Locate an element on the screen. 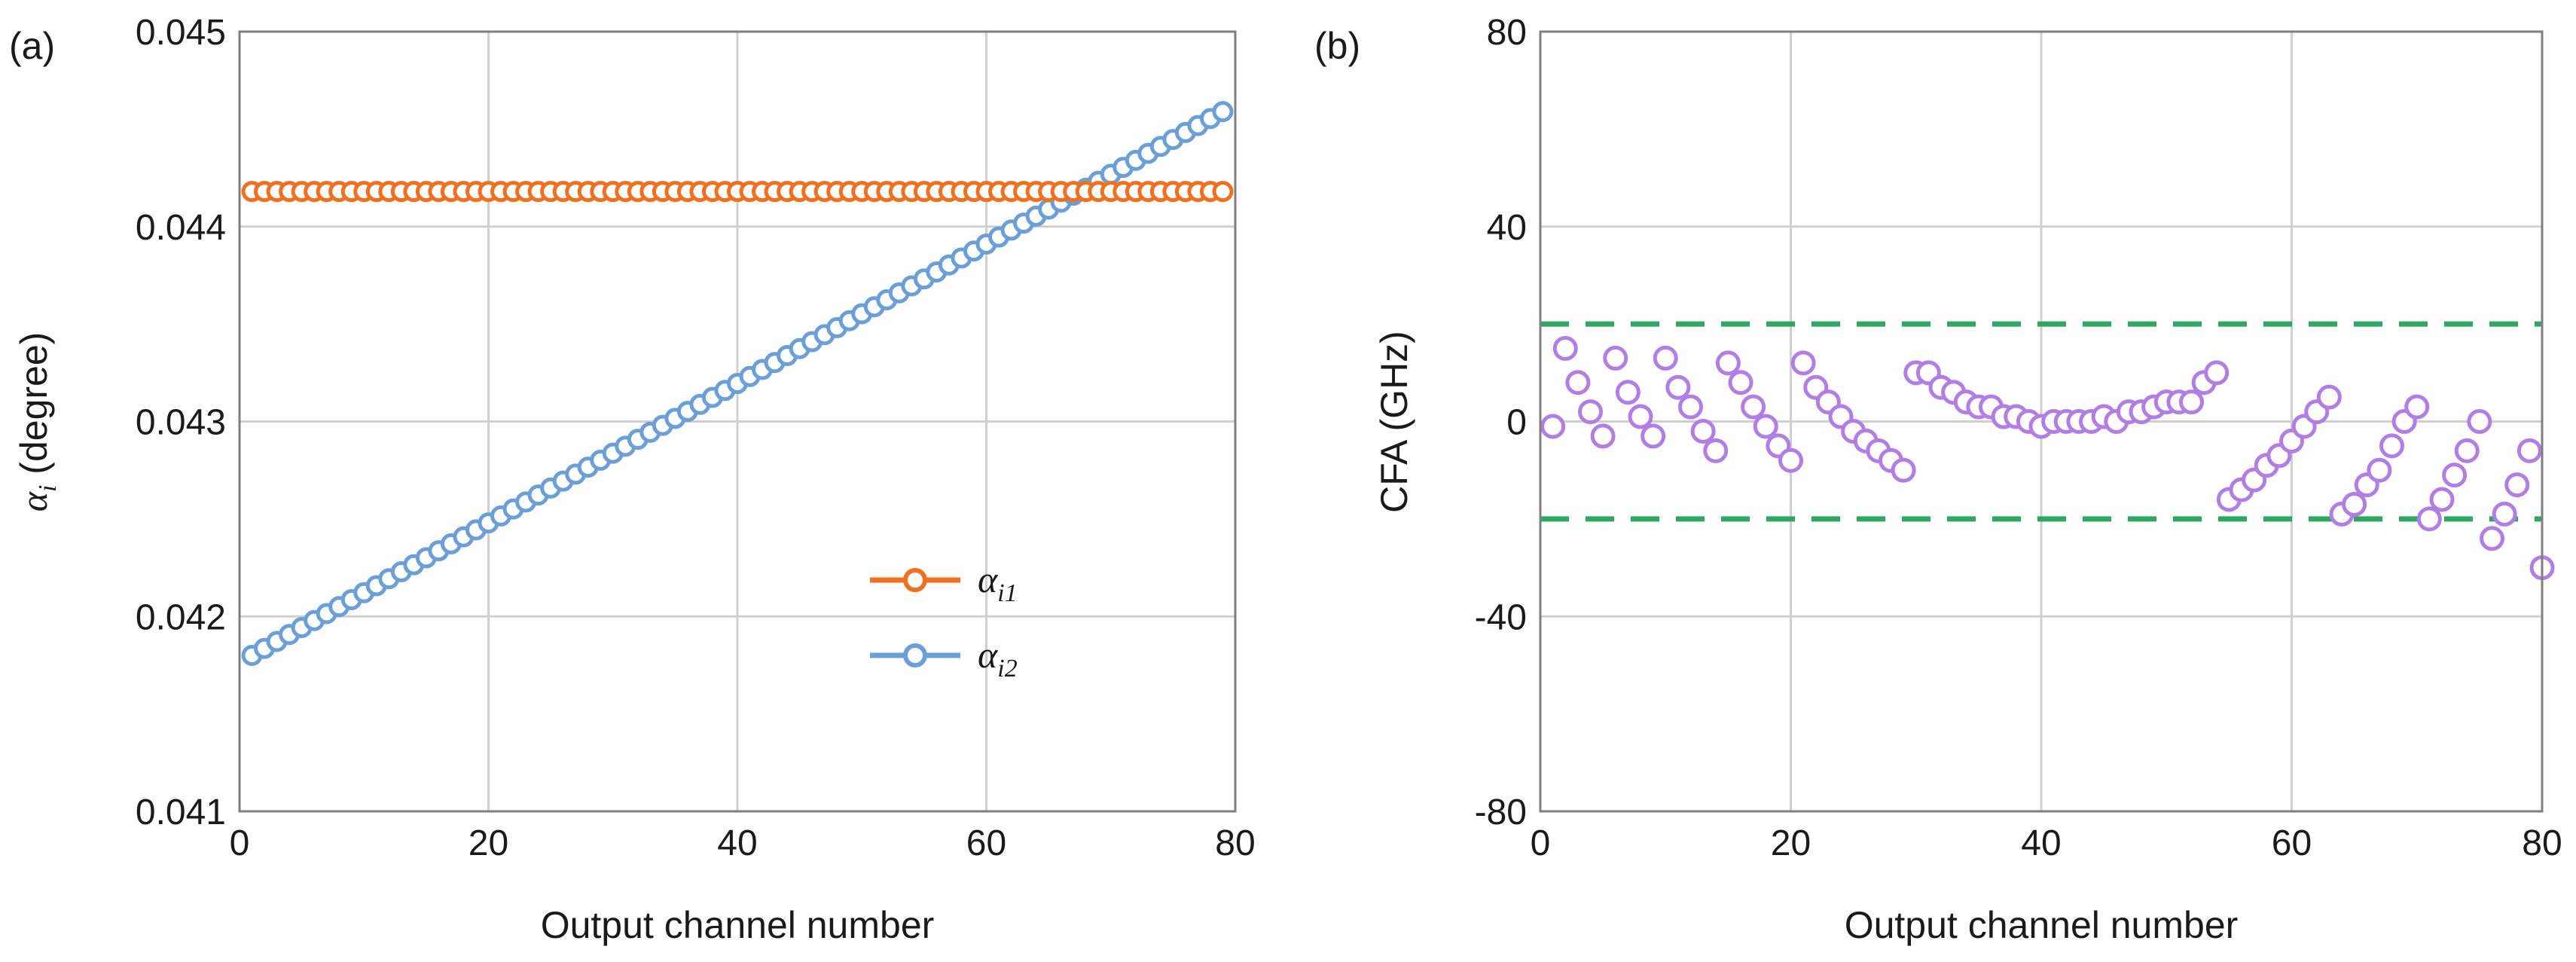 The image size is (2576, 962). panel-b-y-tick-label: -40 is located at coordinates (1501, 617).